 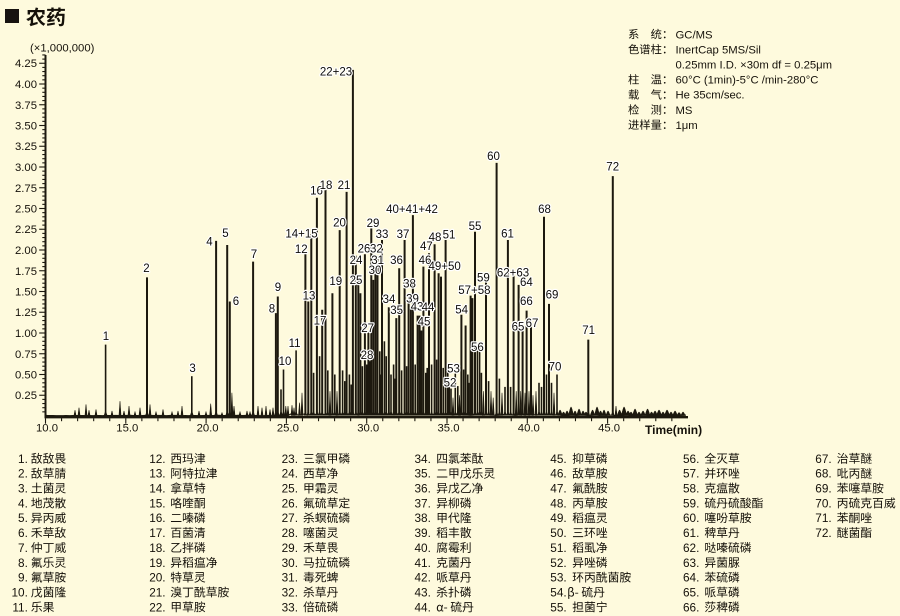 What do you see at coordinates (377, 261) in the screenshot?
I see `svg-text: 31` at bounding box center [377, 261].